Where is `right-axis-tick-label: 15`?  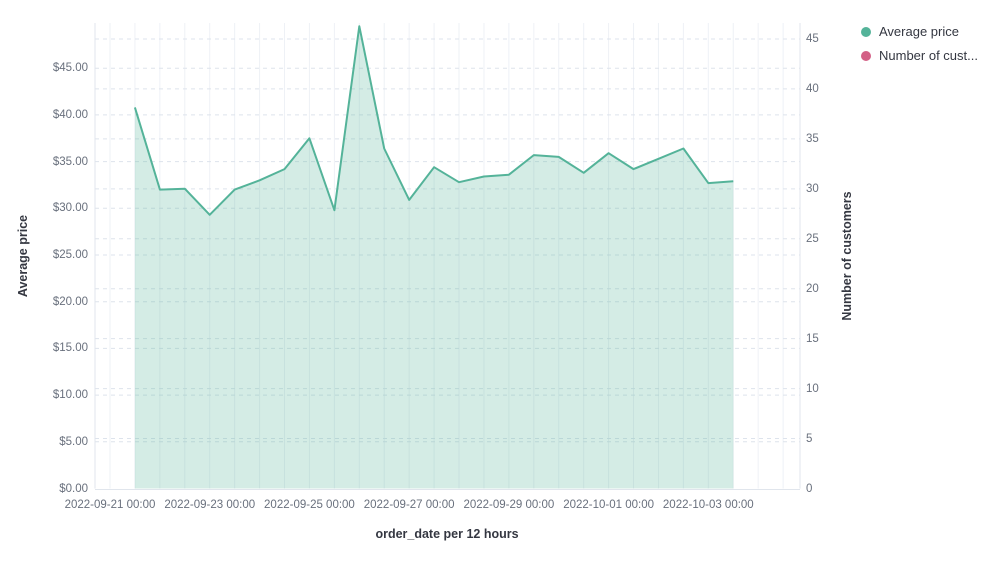
right-axis-tick-label: 15 is located at coordinates (812, 338).